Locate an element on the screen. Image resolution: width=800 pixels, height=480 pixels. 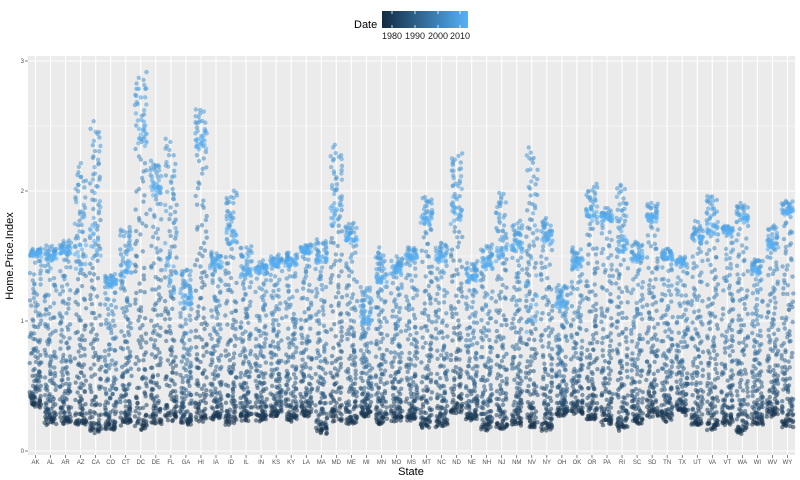
point-nj is located at coordinates (506, 382).